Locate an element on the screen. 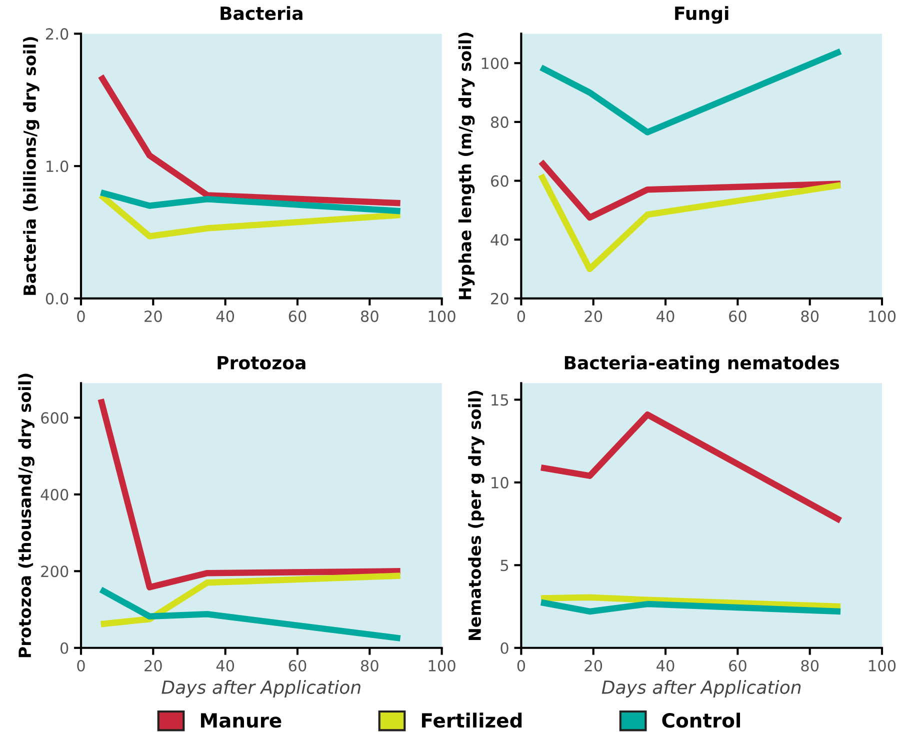 The image size is (900, 749). legend-label: Manure is located at coordinates (241, 720).